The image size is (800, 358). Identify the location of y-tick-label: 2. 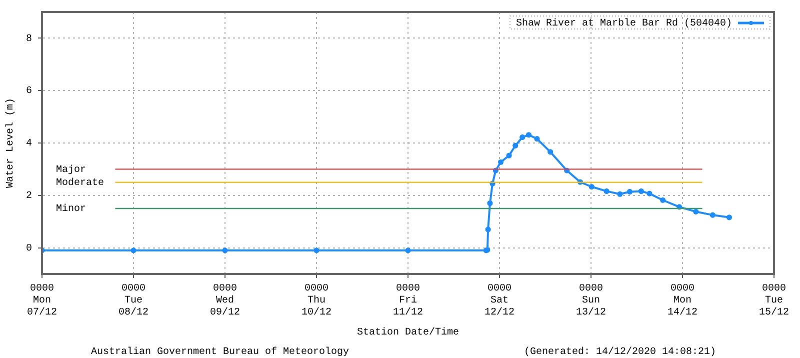
(29, 196).